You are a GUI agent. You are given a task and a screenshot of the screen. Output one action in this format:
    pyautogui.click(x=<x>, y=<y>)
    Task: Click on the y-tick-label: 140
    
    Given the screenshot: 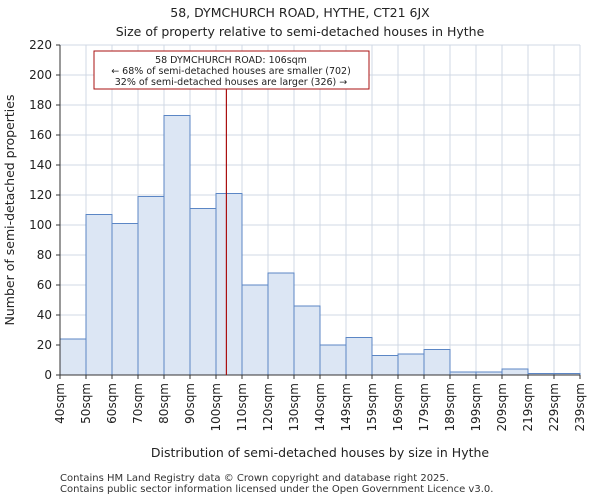 What is the action you would take?
    pyautogui.click(x=40, y=165)
    